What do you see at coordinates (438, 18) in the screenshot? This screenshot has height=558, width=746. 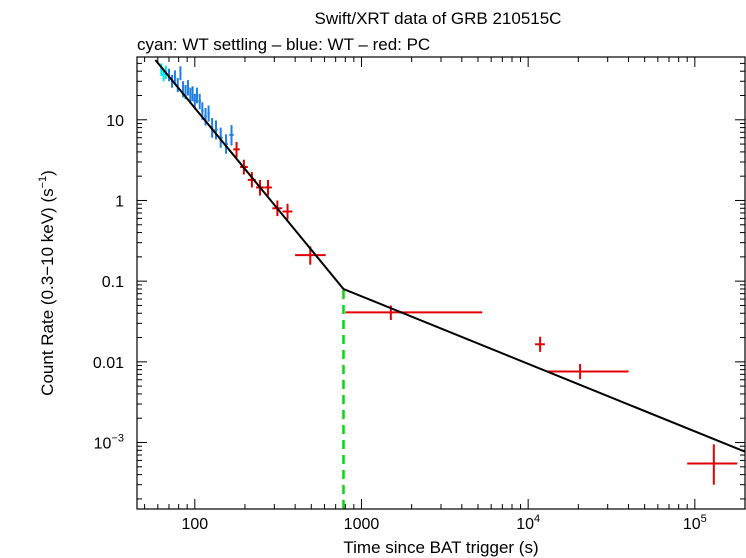 I see `chart-title: Swift/XRT data of GRB 210515C` at bounding box center [438, 18].